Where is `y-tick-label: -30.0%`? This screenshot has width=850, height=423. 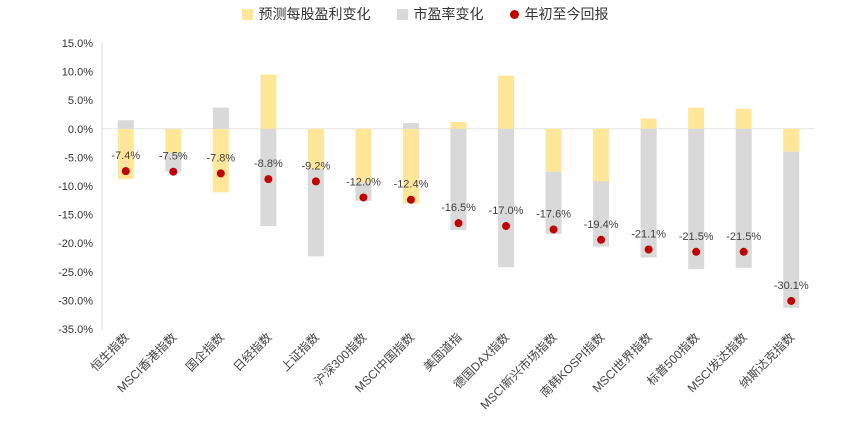 y-tick-label: -30.0% is located at coordinates (75, 301).